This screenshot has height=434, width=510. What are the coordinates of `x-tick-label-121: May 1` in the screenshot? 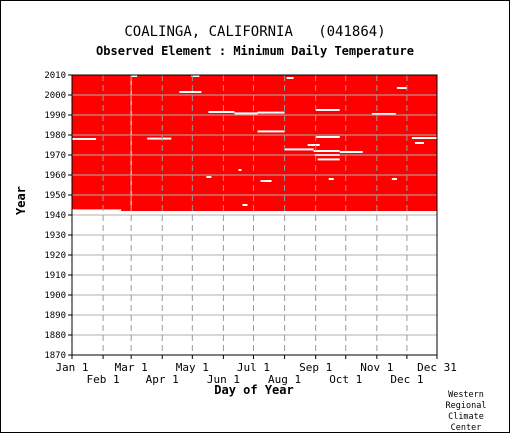 It's located at (192, 367).